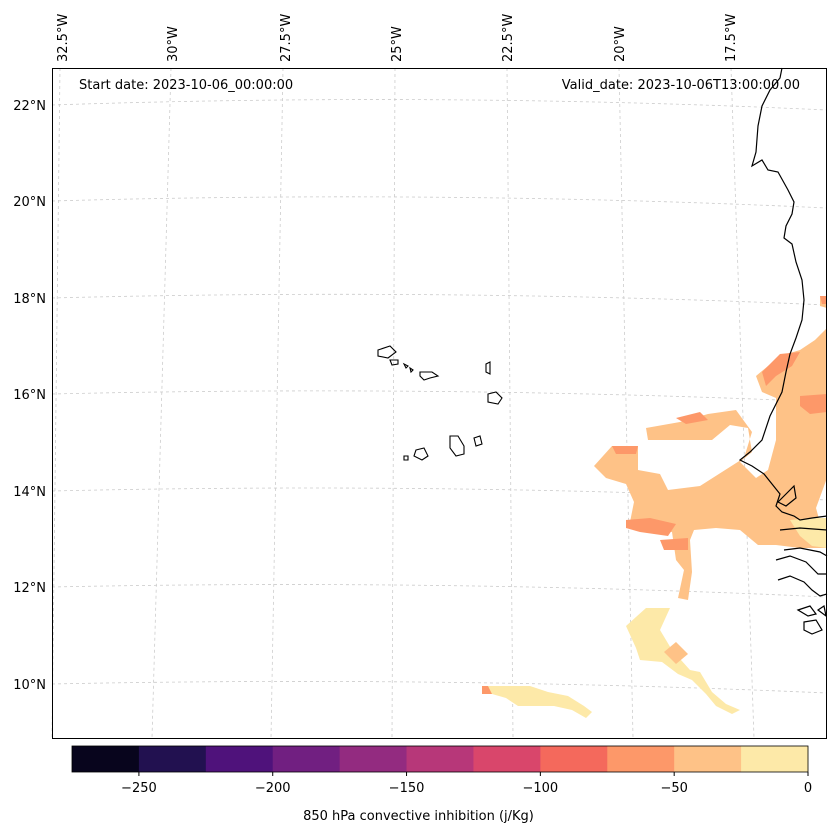 The height and width of the screenshot is (836, 837). I want to click on lat-label: 22°N, so click(29, 106).